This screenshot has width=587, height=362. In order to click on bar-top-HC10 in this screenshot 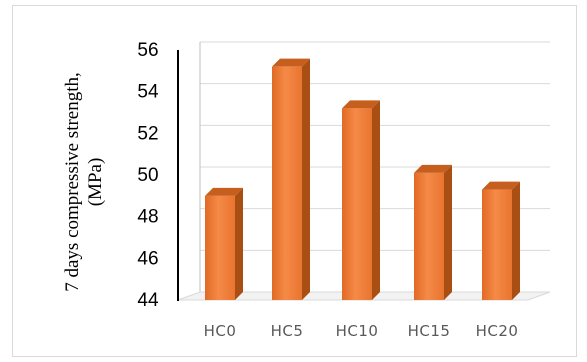, I will do `click(361, 104)`.